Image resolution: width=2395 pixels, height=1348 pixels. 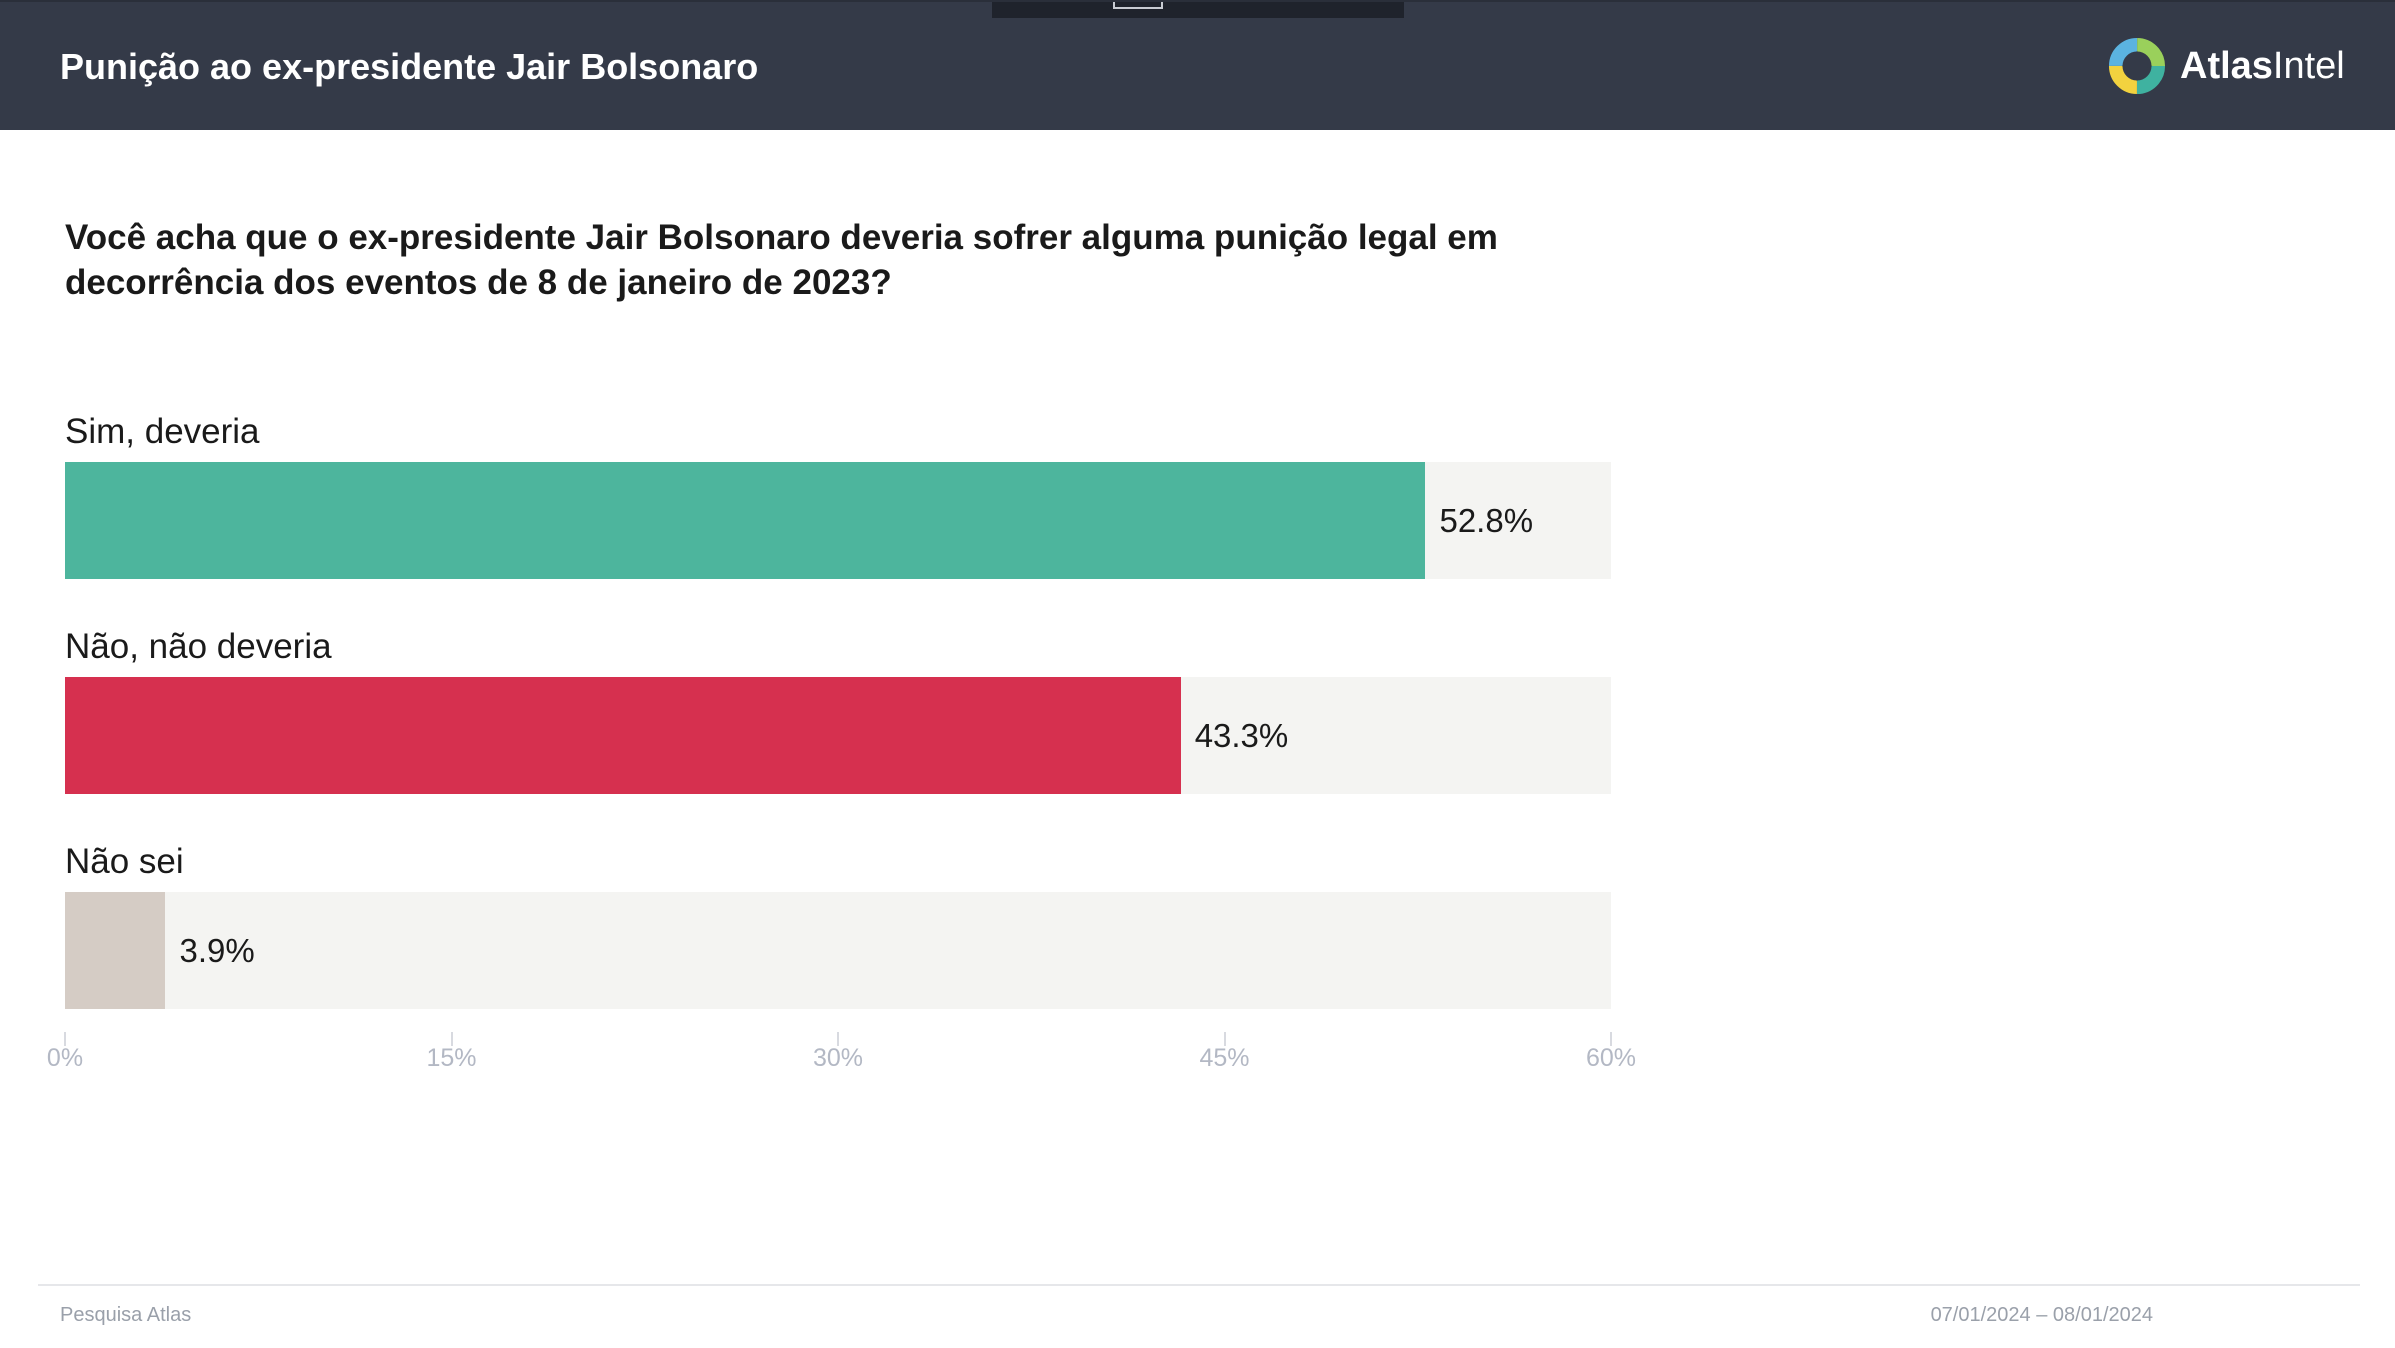 I want to click on category-label: Sim, deveria, so click(x=162, y=431).